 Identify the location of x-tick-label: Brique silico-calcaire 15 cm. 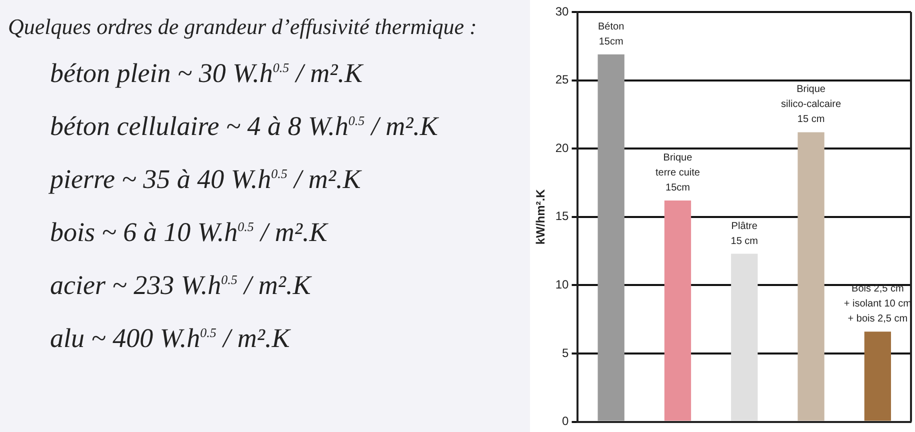
(811, 105).